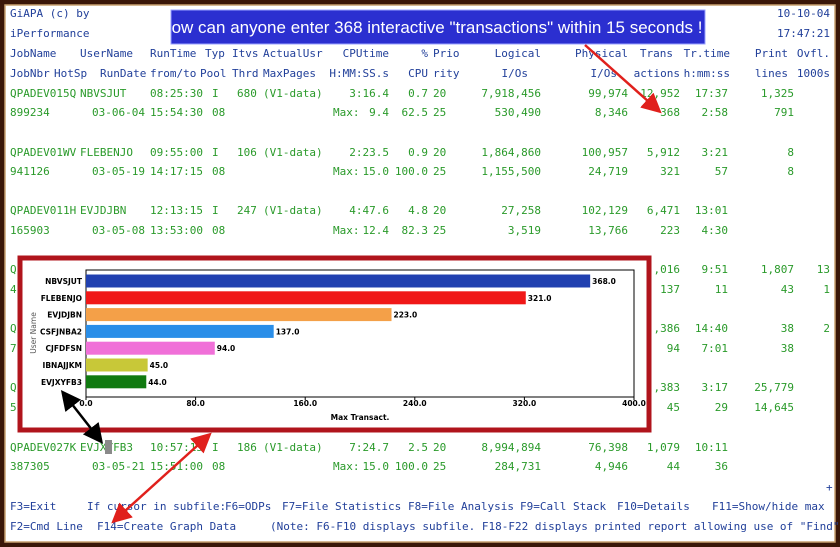  I want to click on x-tick-label: 160.0, so click(305, 403).